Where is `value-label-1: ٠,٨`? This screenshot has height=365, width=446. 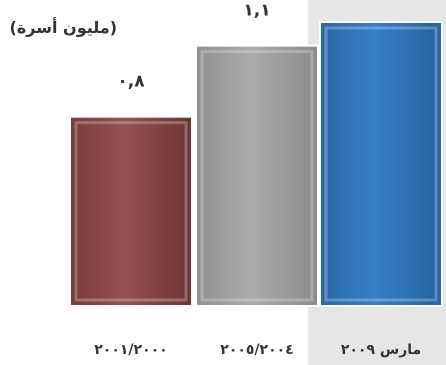 value-label-1: ٠,٨ is located at coordinates (131, 82).